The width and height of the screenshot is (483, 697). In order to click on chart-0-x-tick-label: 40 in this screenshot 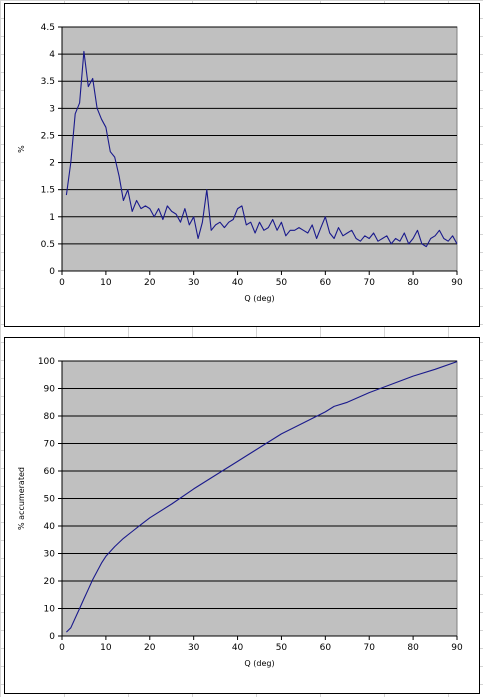, I will do `click(238, 283)`.